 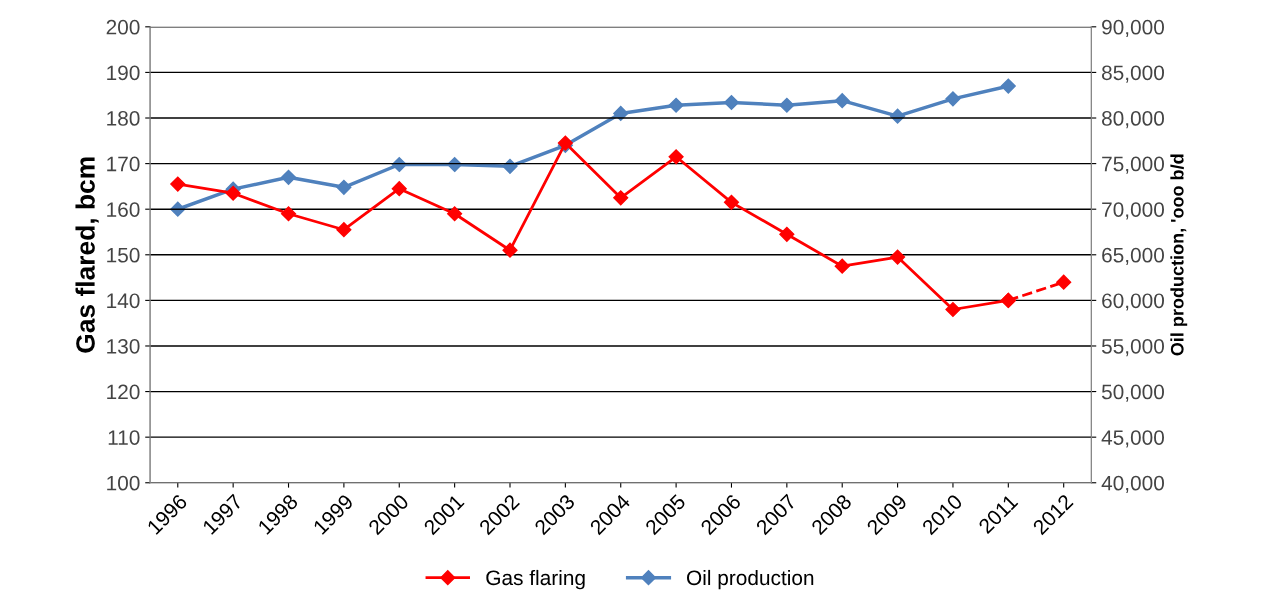 What do you see at coordinates (123, 27) in the screenshot?
I see `y-tick-label: 200` at bounding box center [123, 27].